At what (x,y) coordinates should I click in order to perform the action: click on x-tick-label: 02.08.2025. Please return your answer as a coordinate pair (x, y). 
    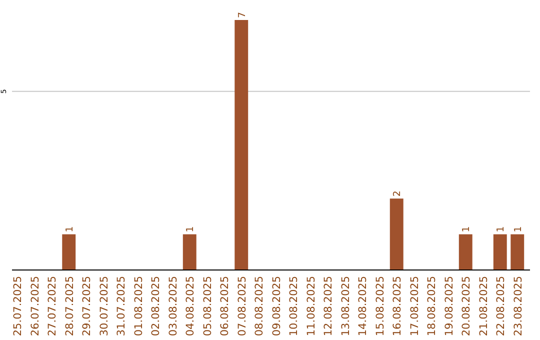
    Looking at the image, I should click on (156, 306).